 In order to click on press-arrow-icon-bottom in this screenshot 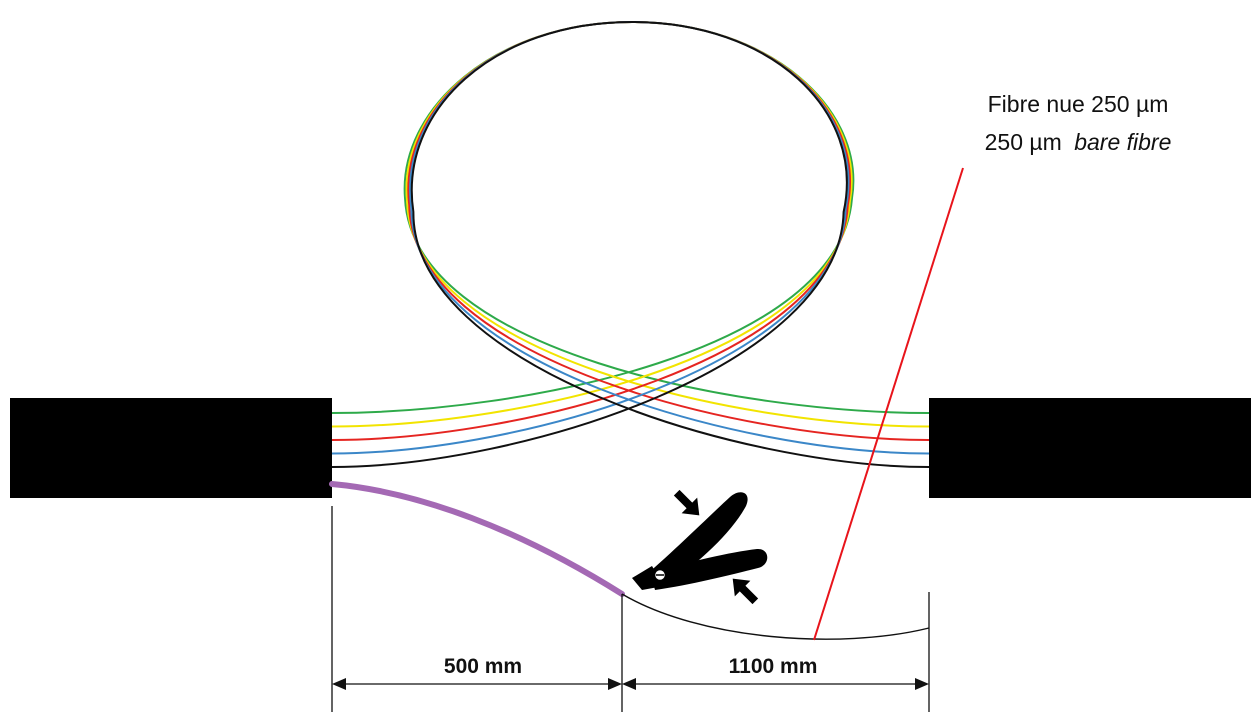, I will do `click(745, 591)`.